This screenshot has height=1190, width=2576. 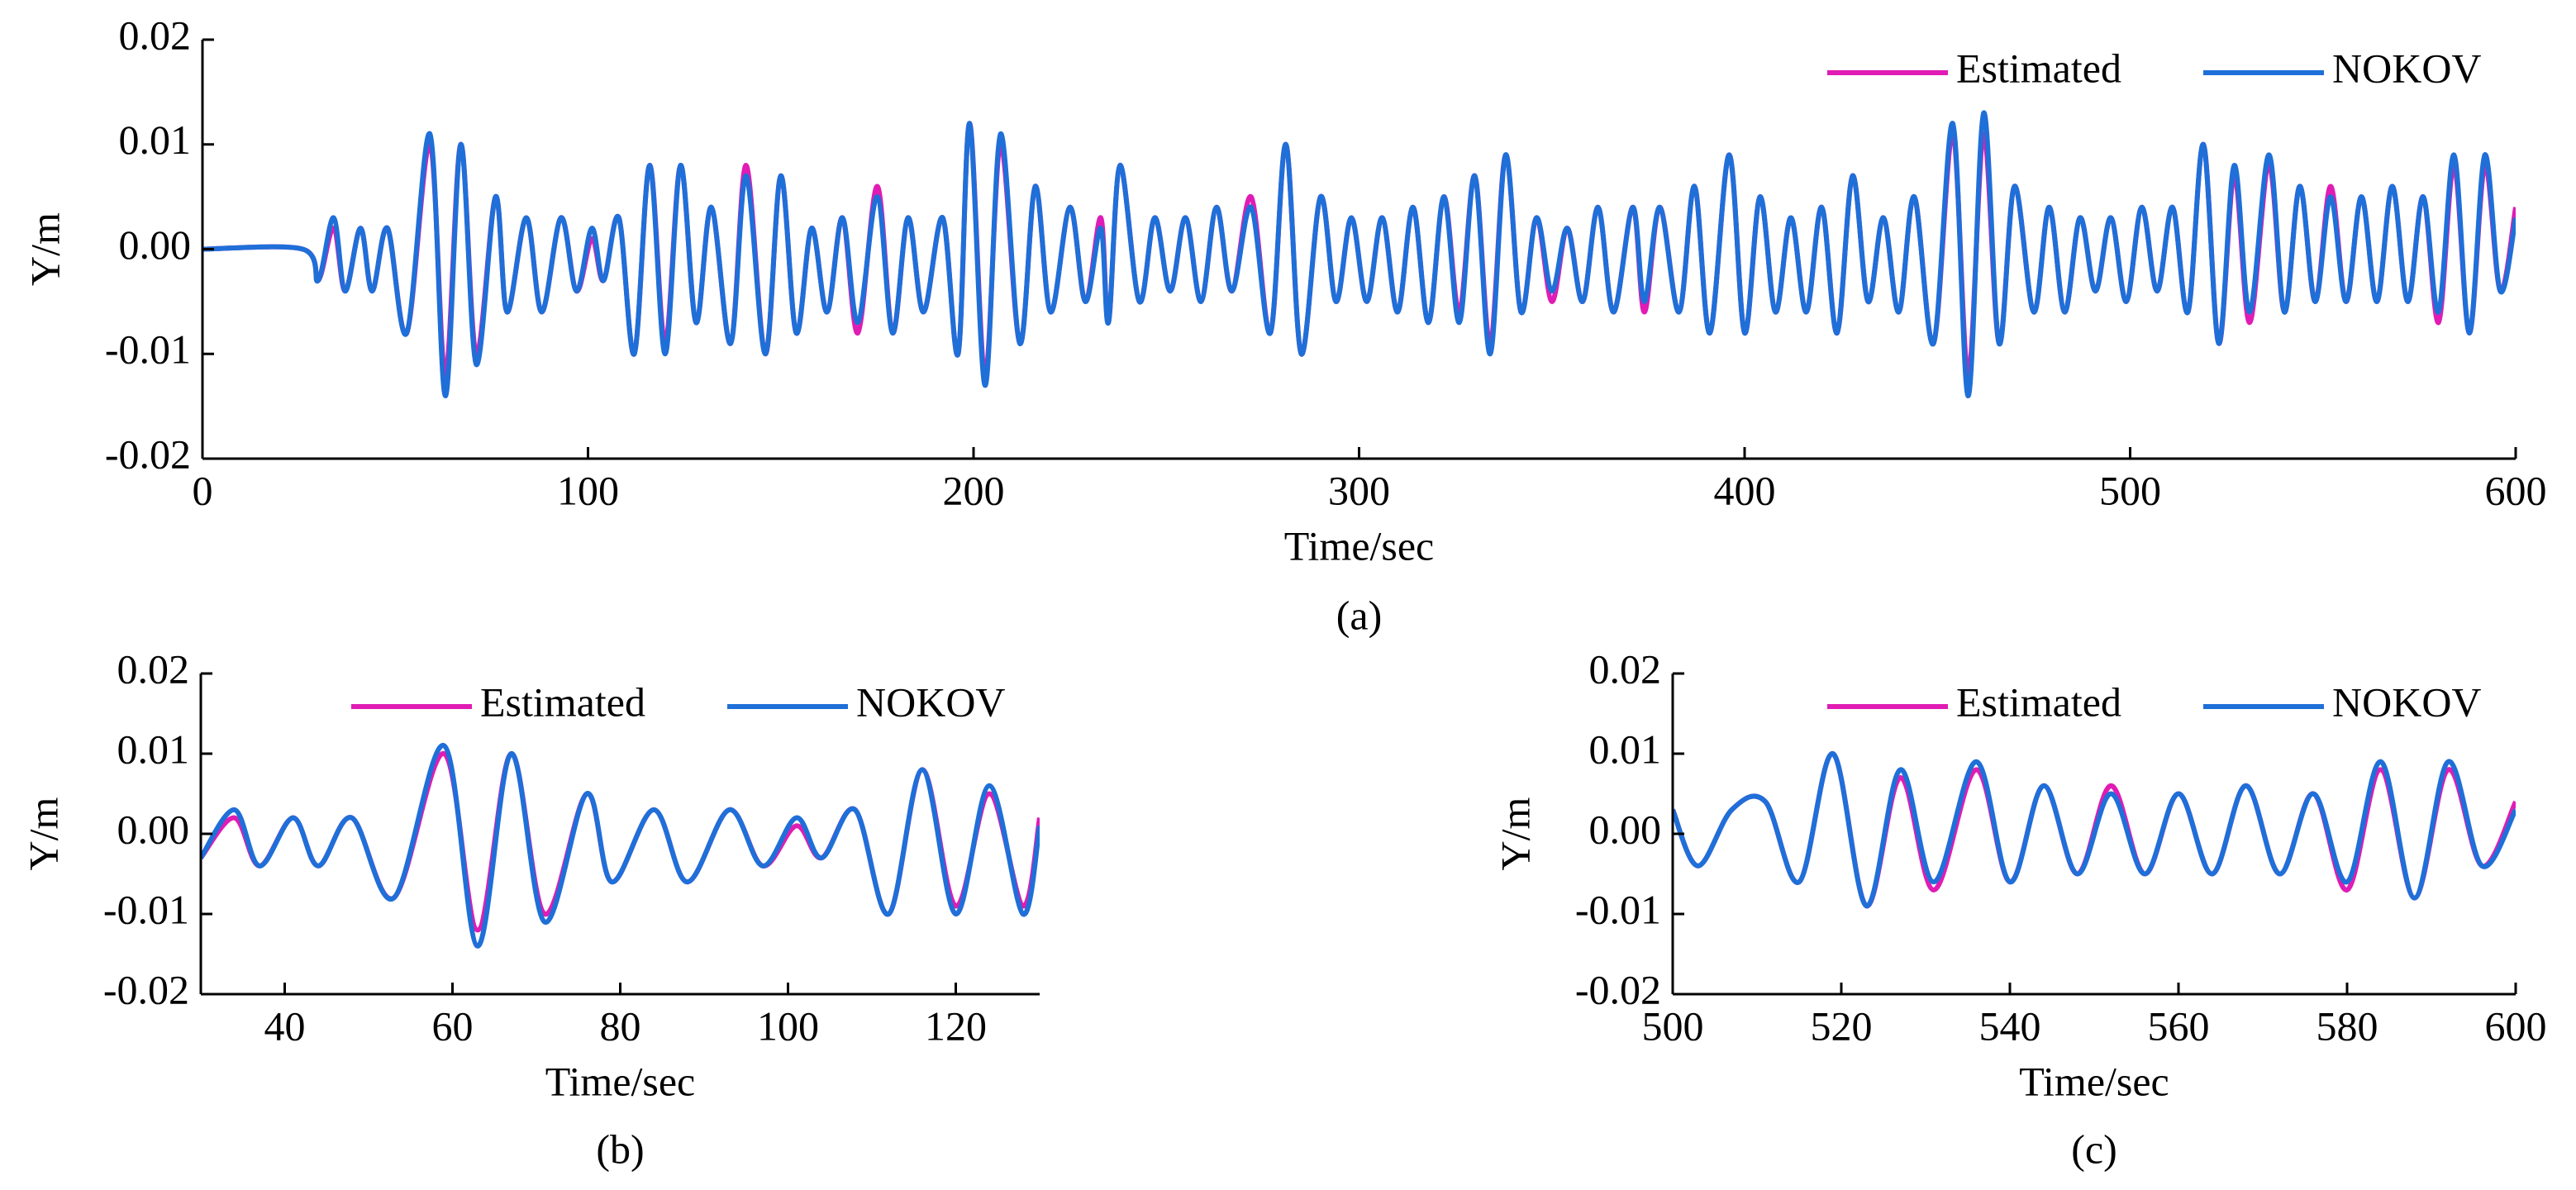 I want to click on x-tick-label: 80, so click(x=621, y=1025).